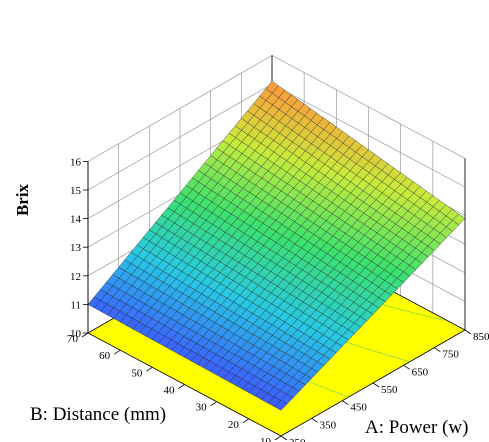 The width and height of the screenshot is (489, 442). Describe the element at coordinates (202, 408) in the screenshot. I see `y-tick-label: 30` at that location.